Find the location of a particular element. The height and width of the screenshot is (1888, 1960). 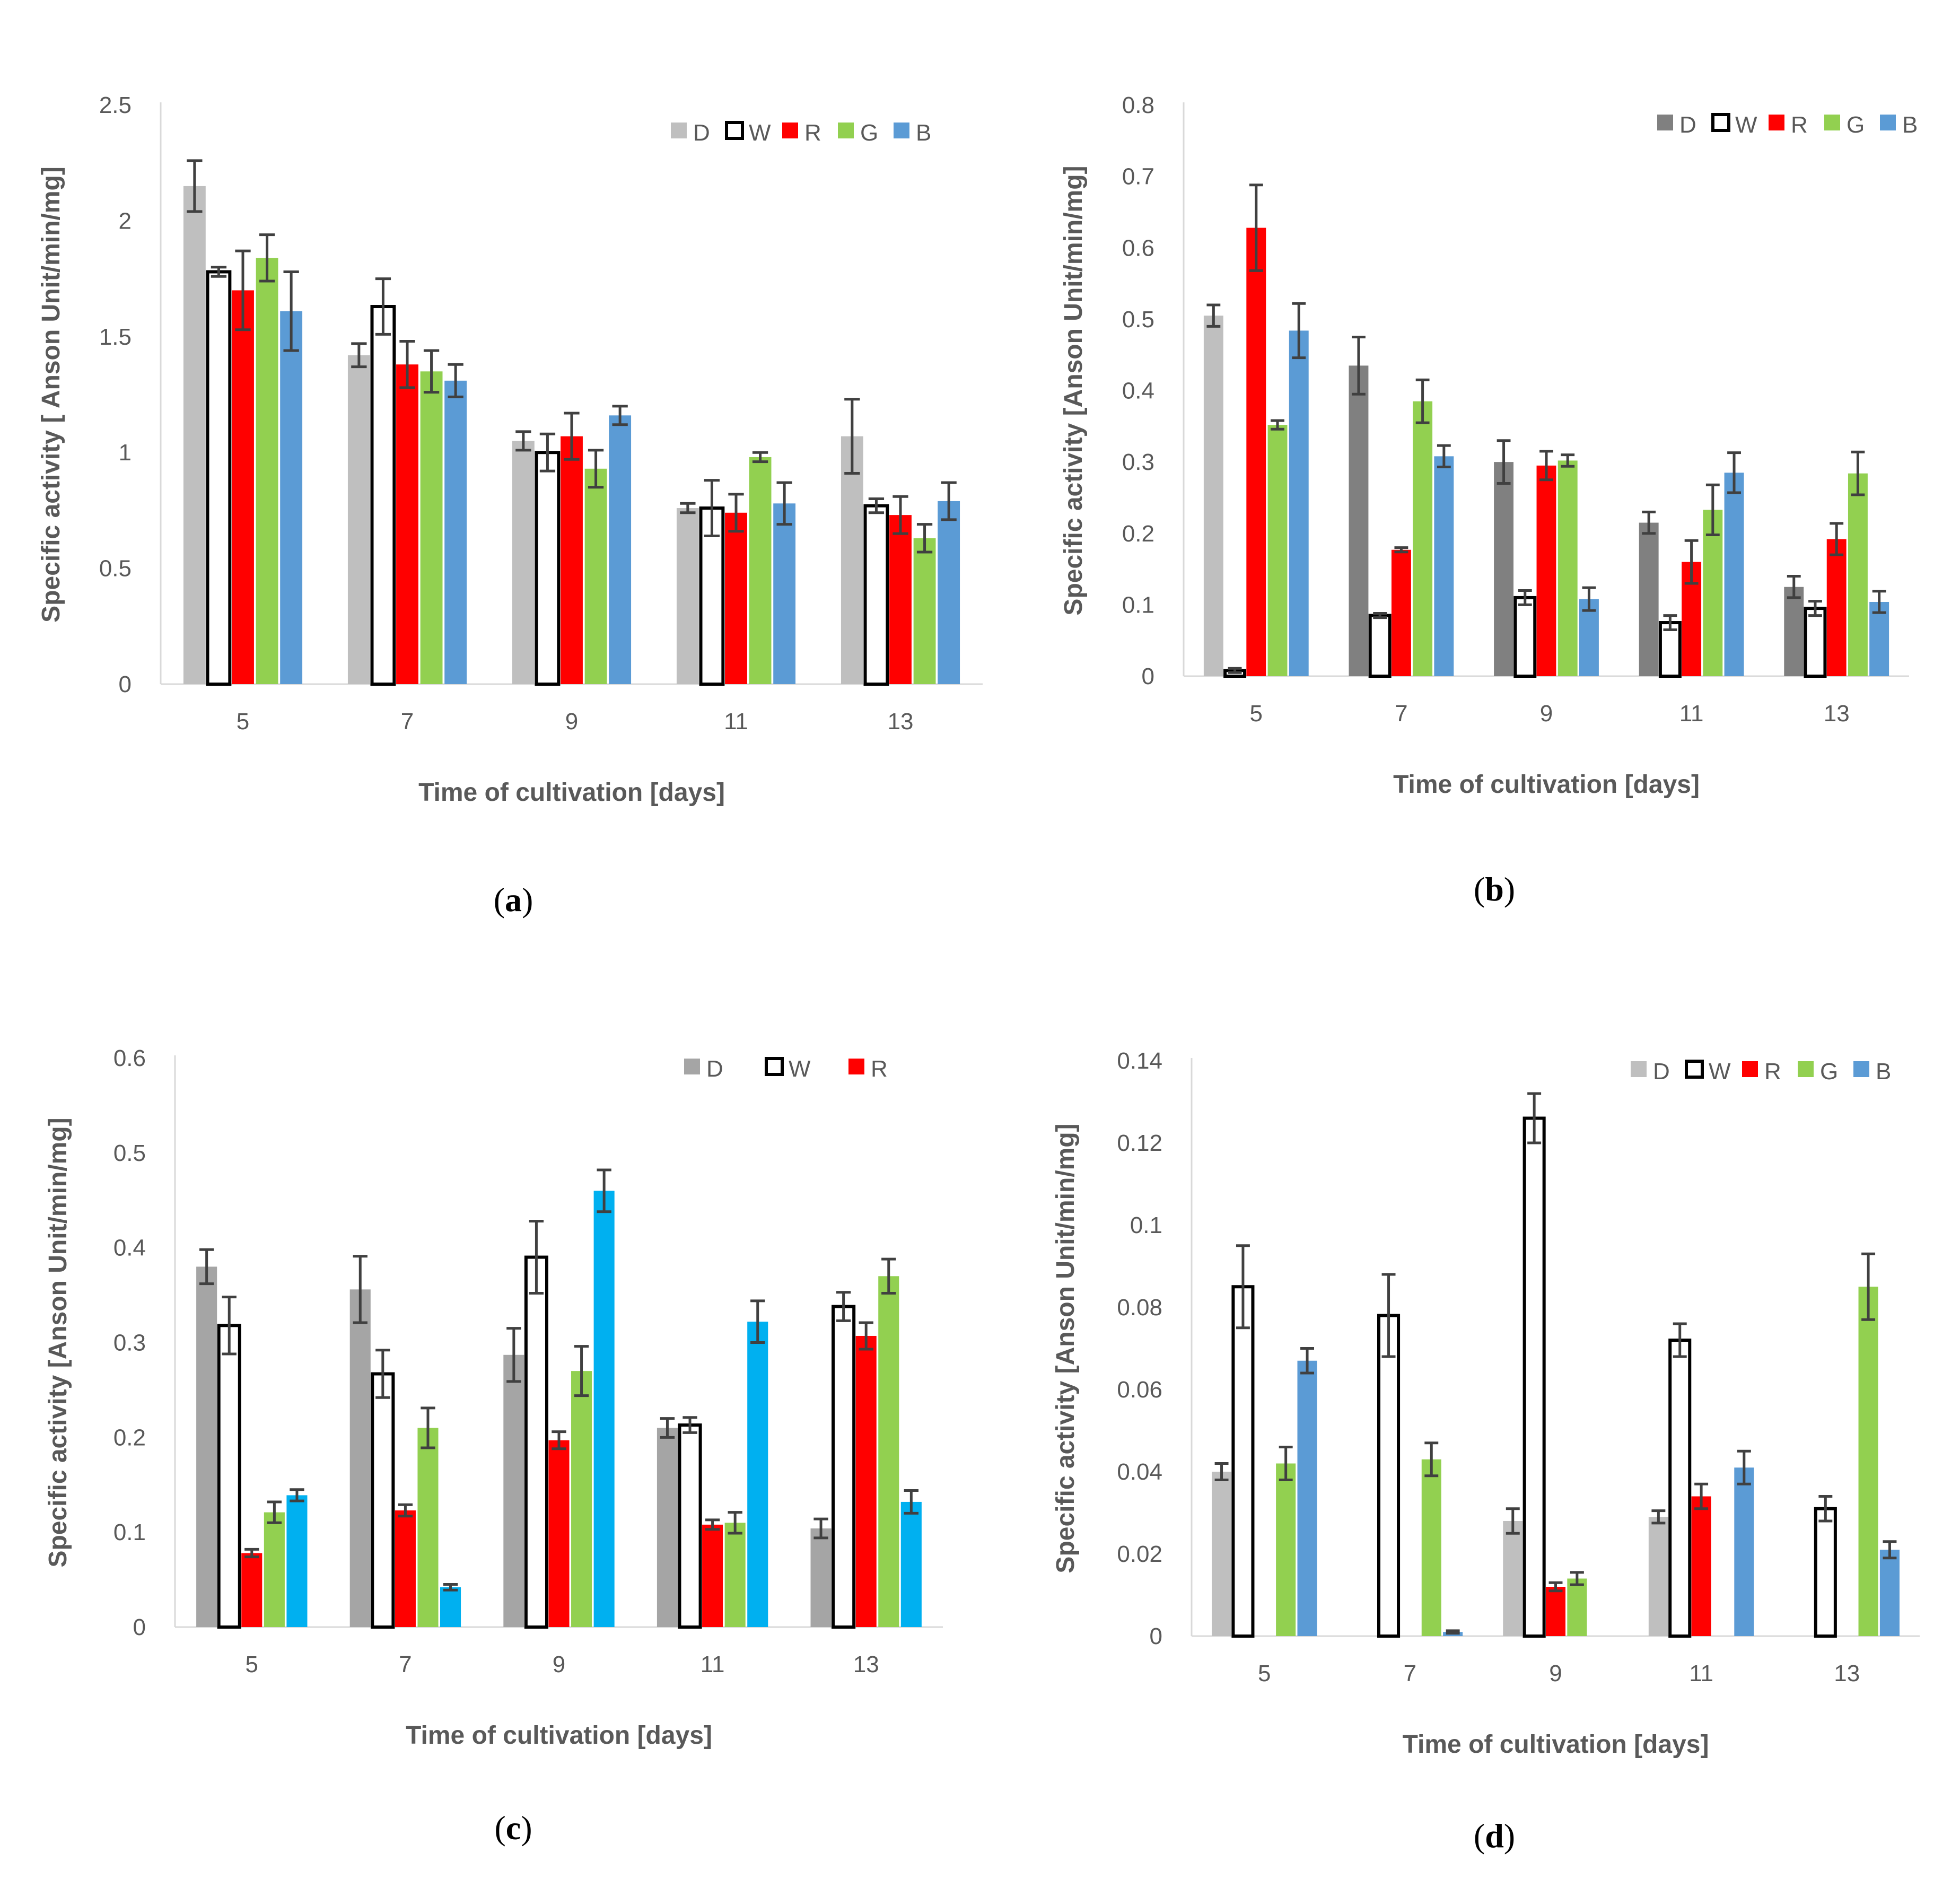

legend-swatch-B is located at coordinates (901, 130).